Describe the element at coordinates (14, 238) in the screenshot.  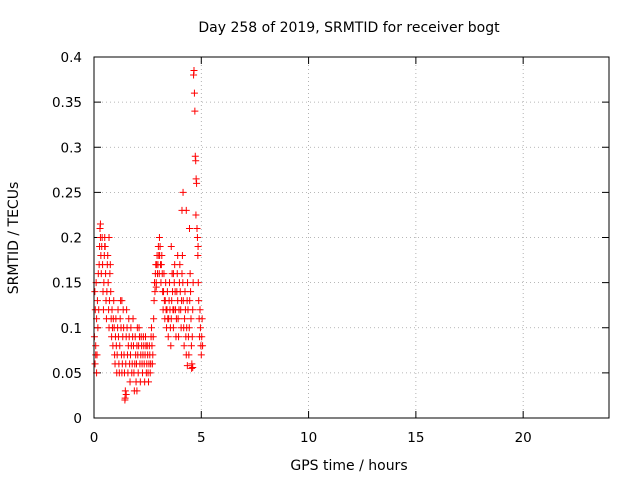
I see `y-axis-label: SRMTID / TECUs` at that location.